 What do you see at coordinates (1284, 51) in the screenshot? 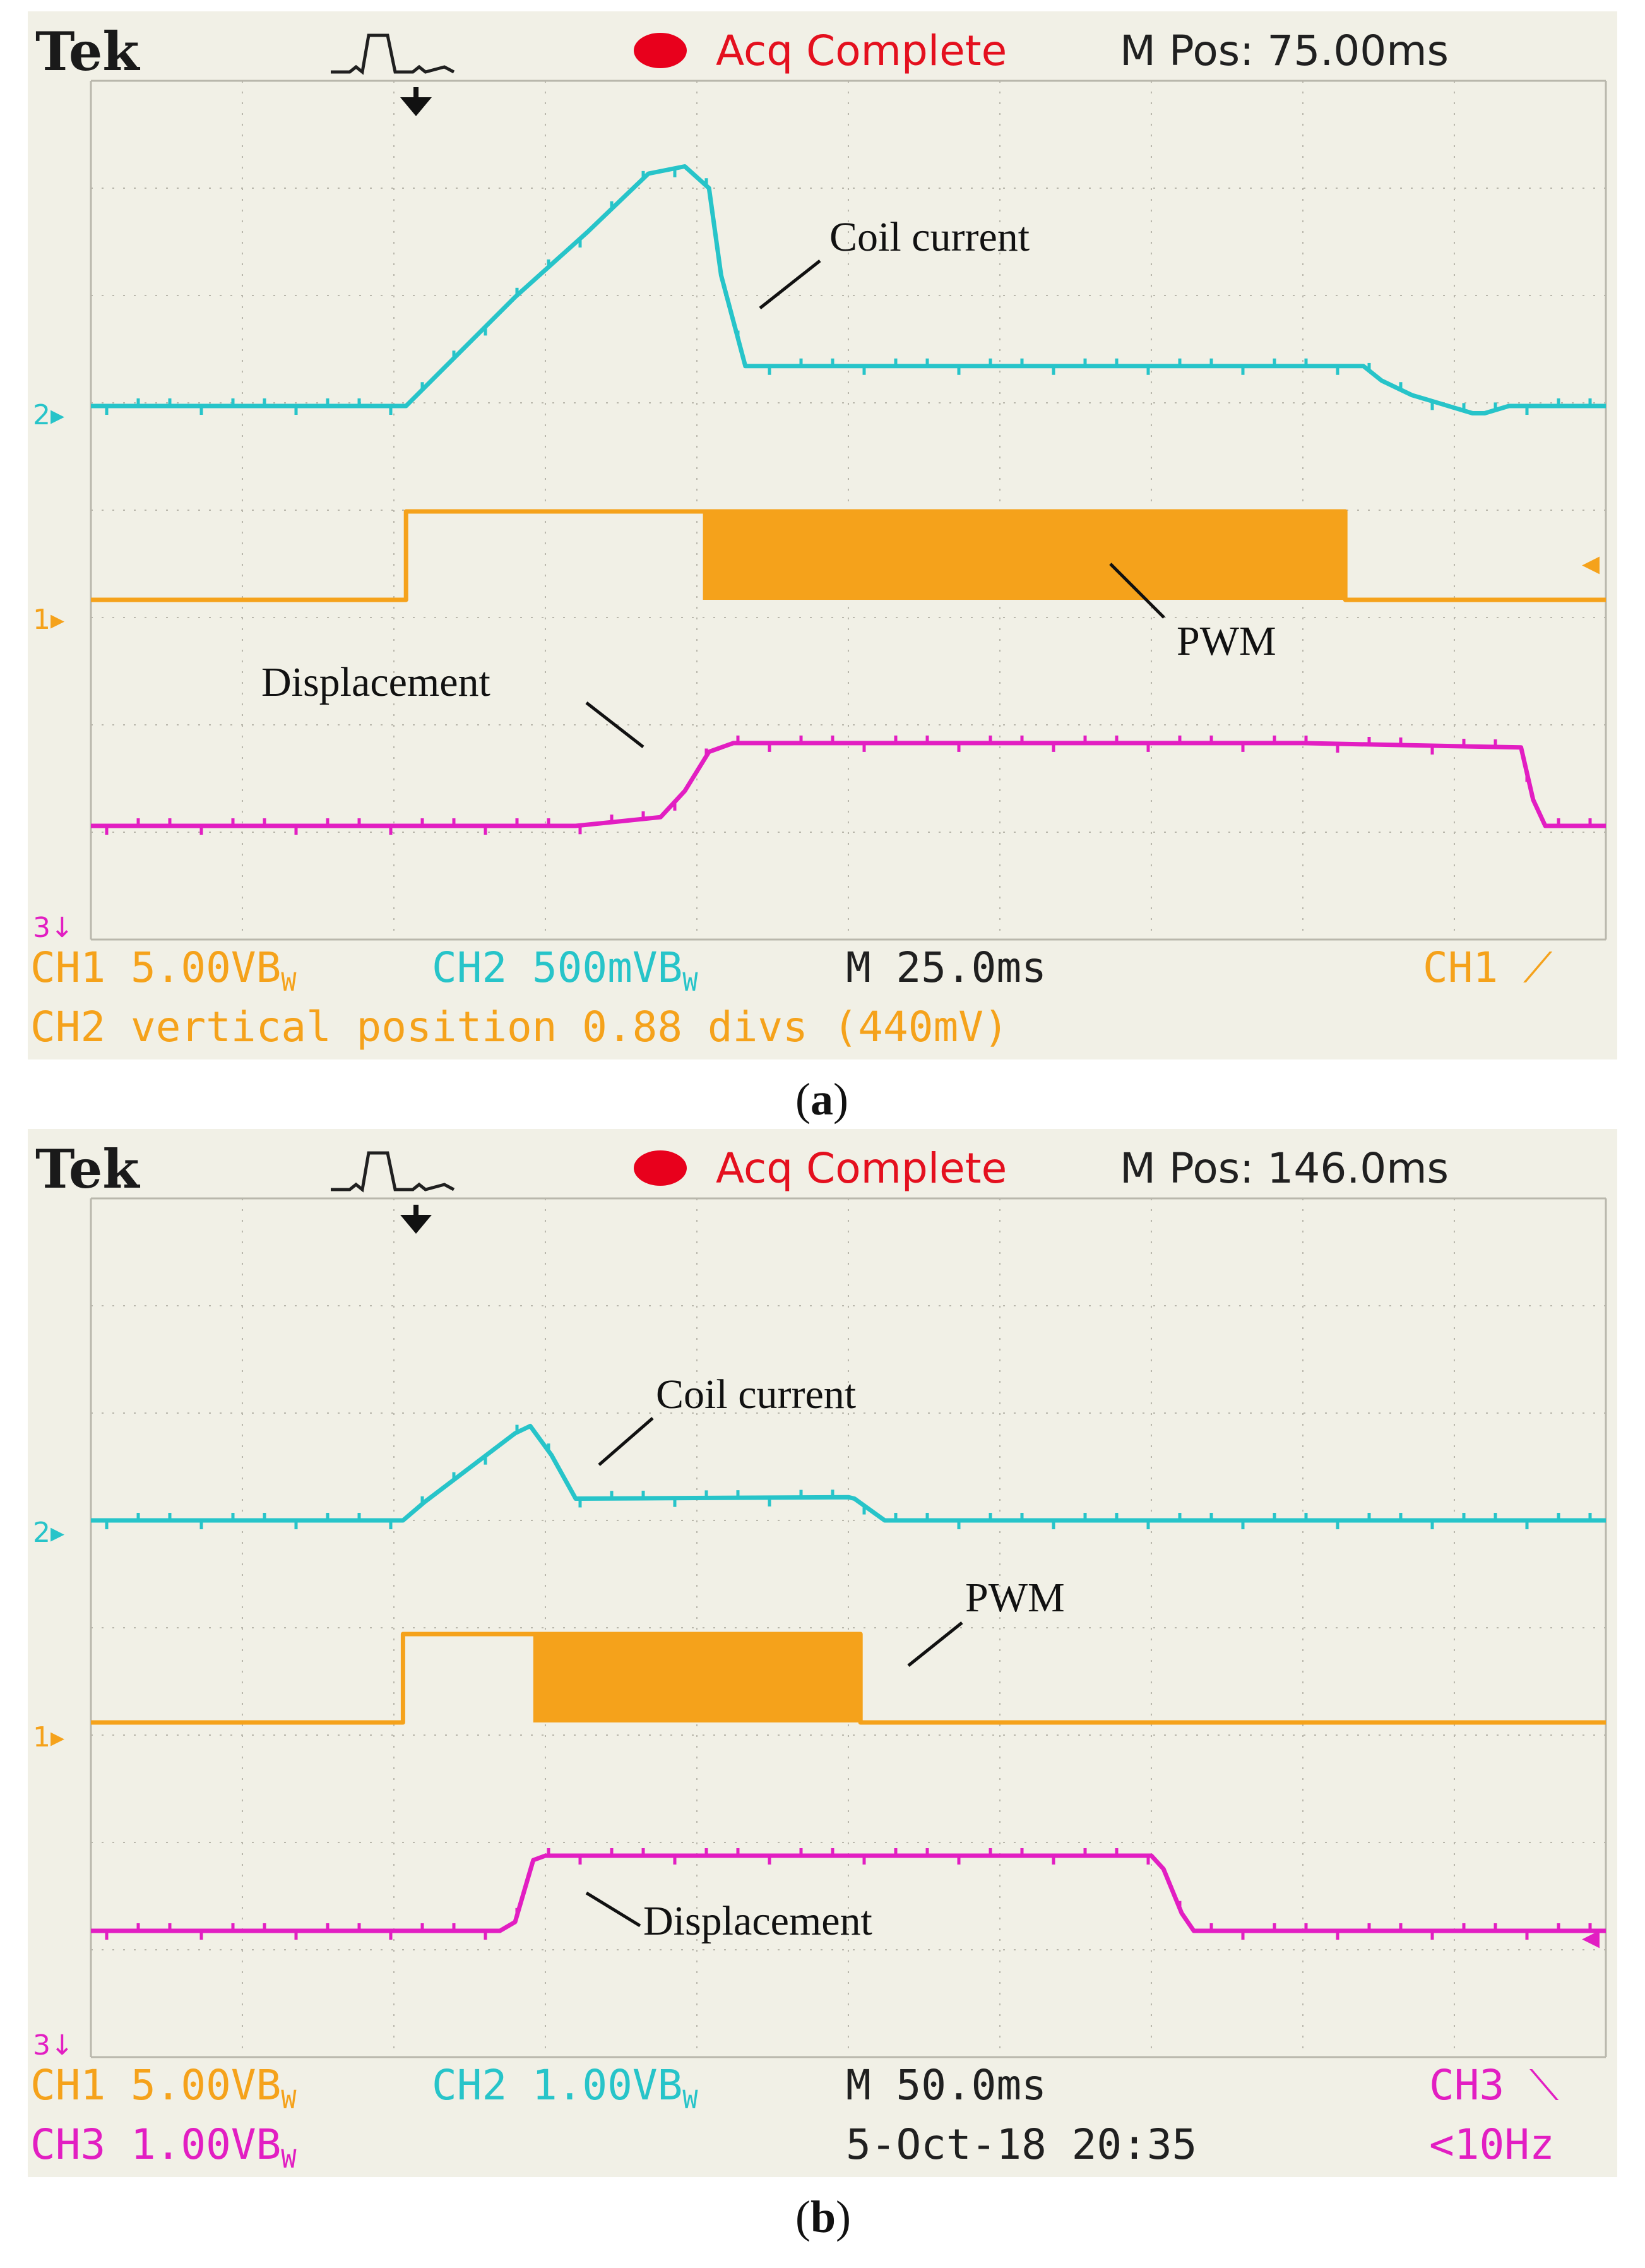
I see `m-pos-readout: M Pos: 75.00ms` at bounding box center [1284, 51].